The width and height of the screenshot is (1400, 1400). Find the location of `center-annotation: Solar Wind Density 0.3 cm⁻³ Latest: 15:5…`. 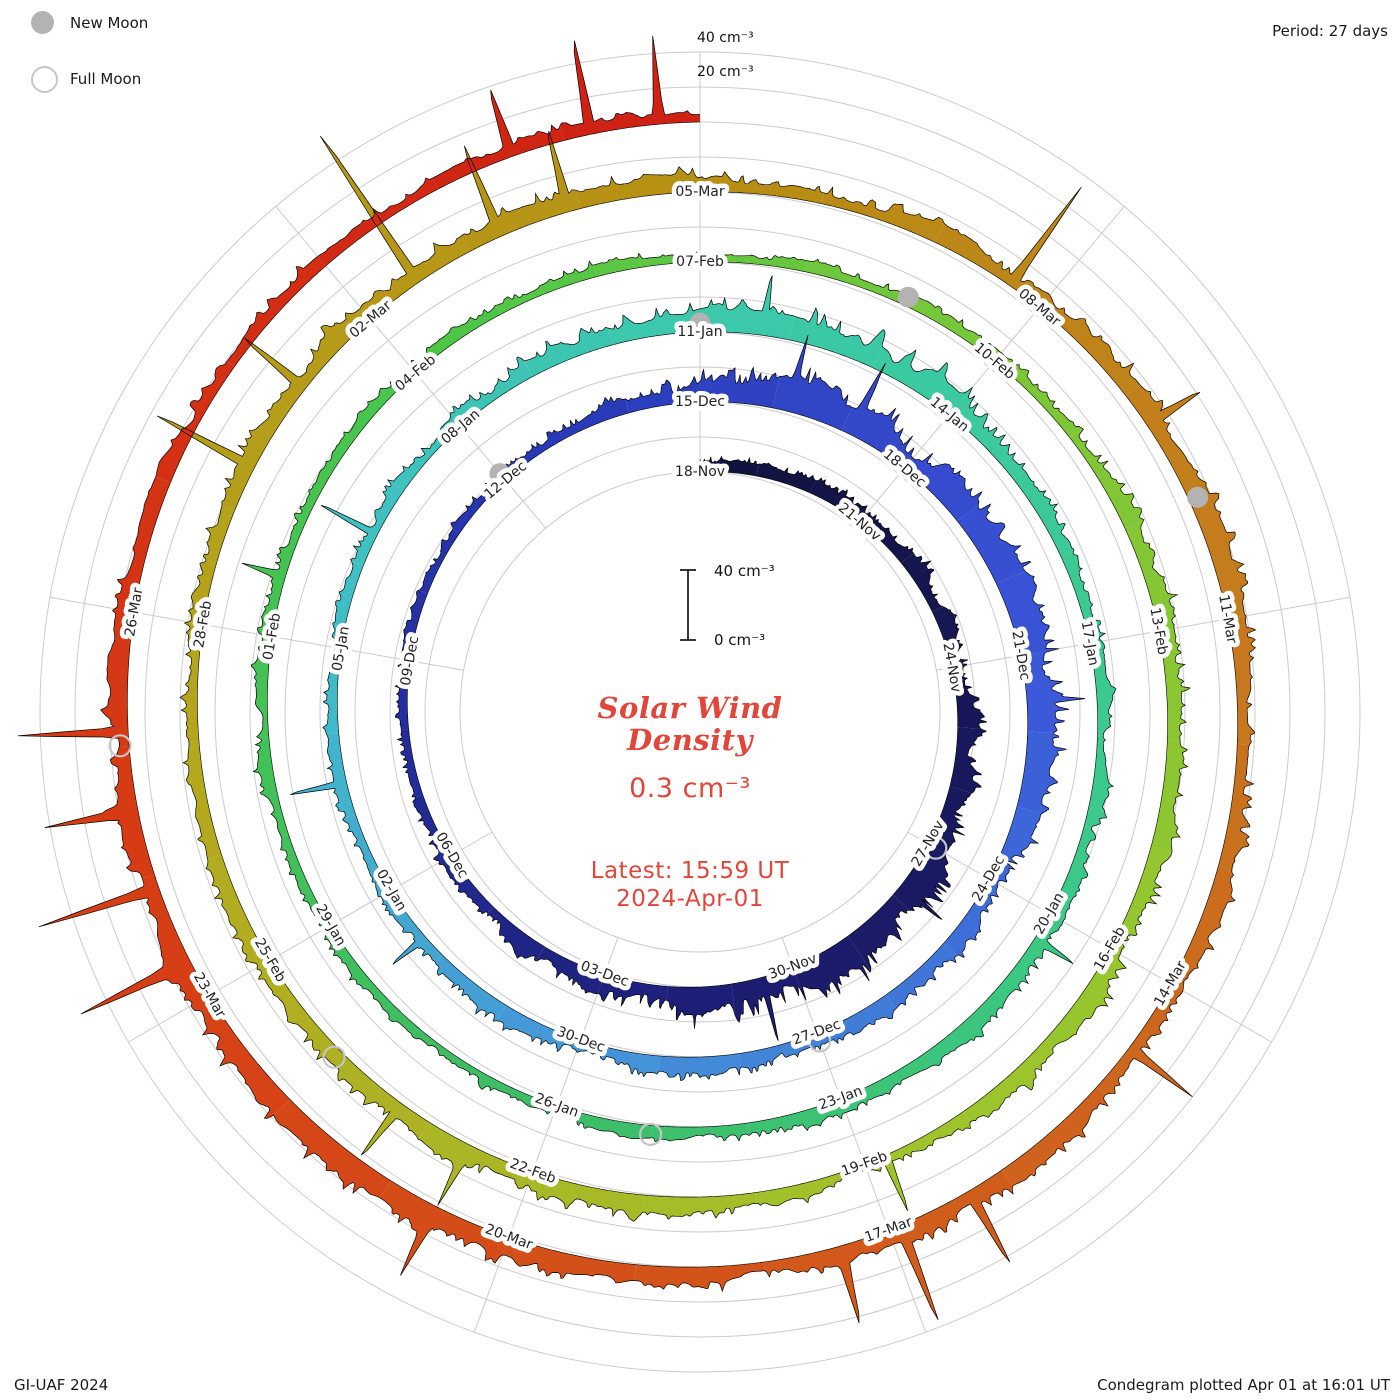

center-annotation: Solar Wind Density 0.3 cm⁻³ Latest: 15:5… is located at coordinates (690, 802).